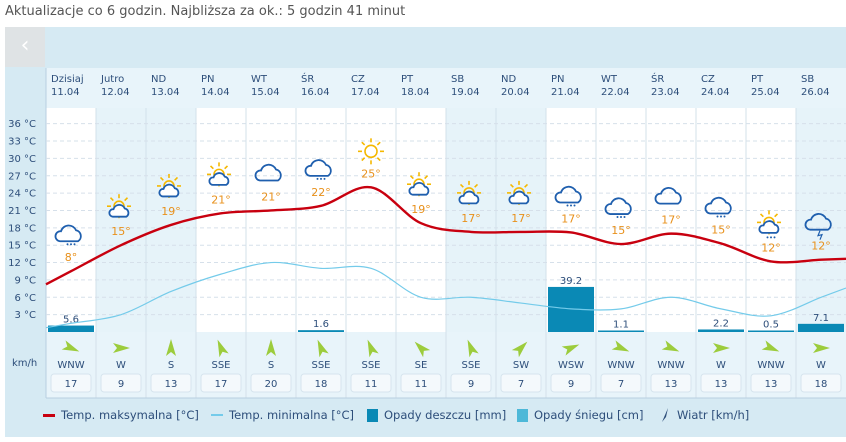 The width and height of the screenshot is (846, 442). Describe the element at coordinates (65, 92) in the screenshot. I see `day-date: 11.04` at that location.